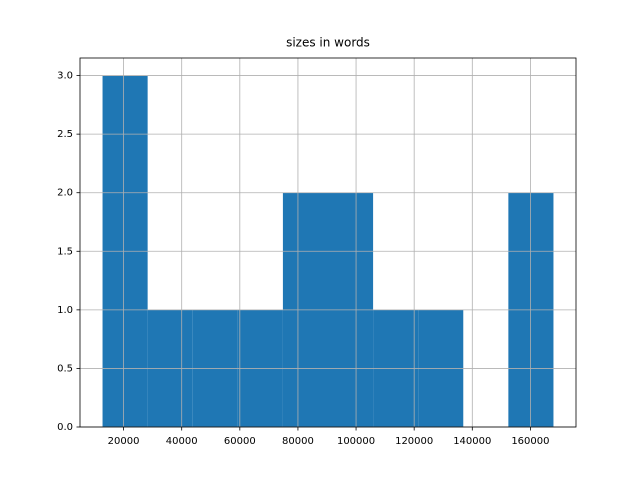 The image size is (640, 480). Describe the element at coordinates (414, 441) in the screenshot. I see `x-tick-label: 120000` at that location.